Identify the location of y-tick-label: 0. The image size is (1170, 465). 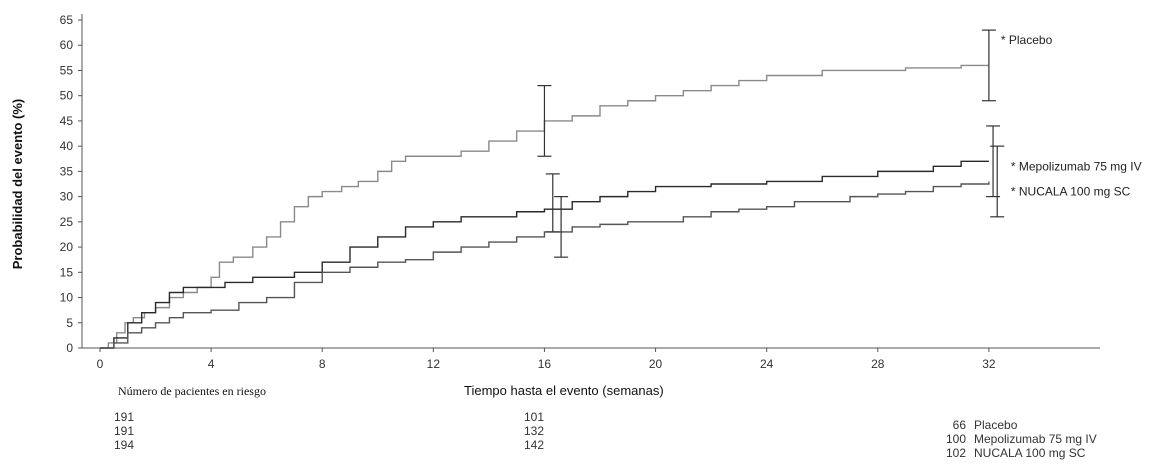
(69, 348).